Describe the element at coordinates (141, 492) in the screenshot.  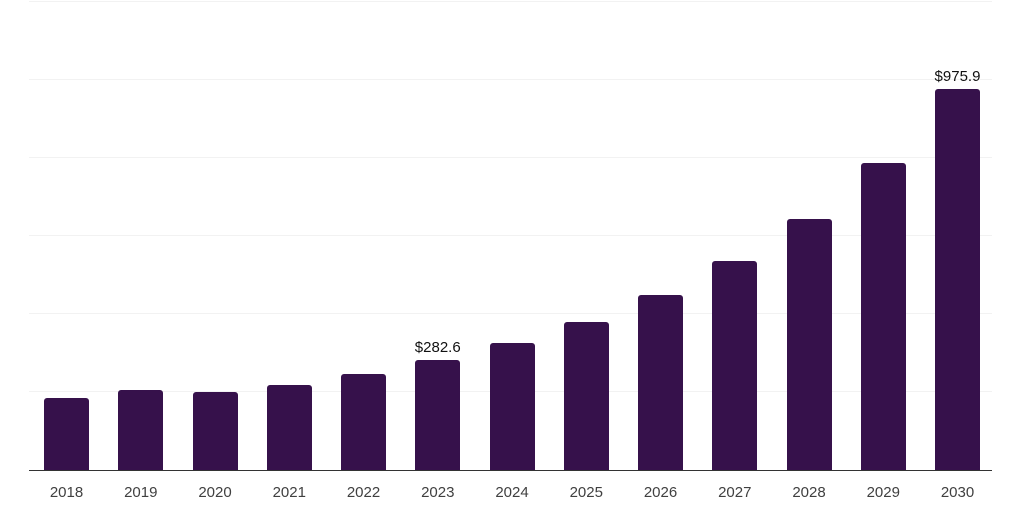
I see `x-tick-label-2019: 2019` at that location.